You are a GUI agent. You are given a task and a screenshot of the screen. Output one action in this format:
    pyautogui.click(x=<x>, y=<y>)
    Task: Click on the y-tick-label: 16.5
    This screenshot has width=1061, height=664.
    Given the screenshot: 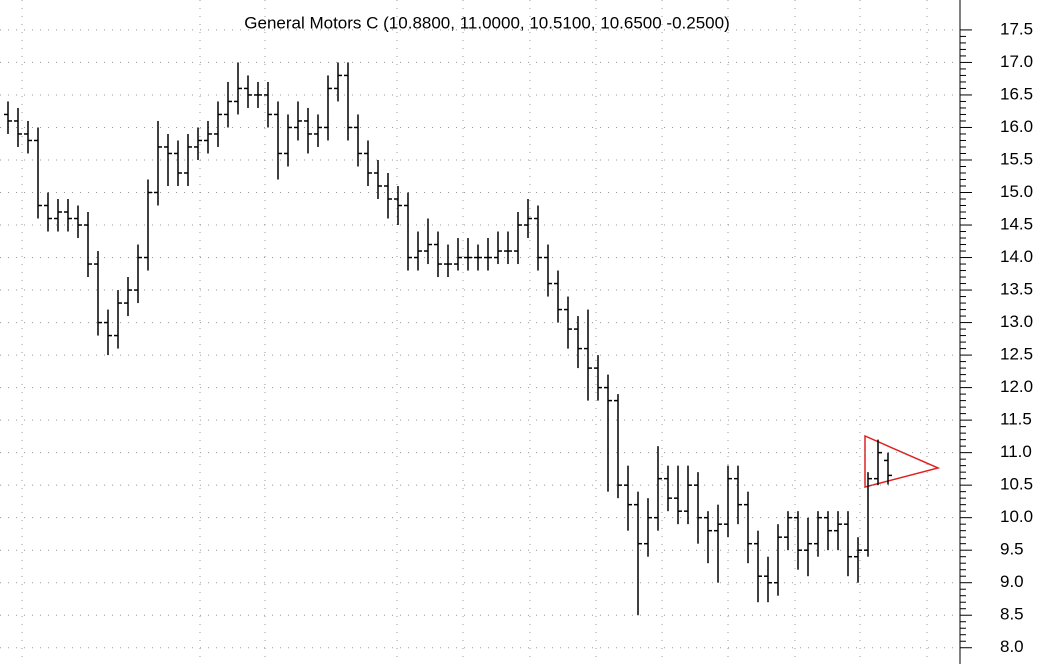 What is the action you would take?
    pyautogui.click(x=1016, y=93)
    